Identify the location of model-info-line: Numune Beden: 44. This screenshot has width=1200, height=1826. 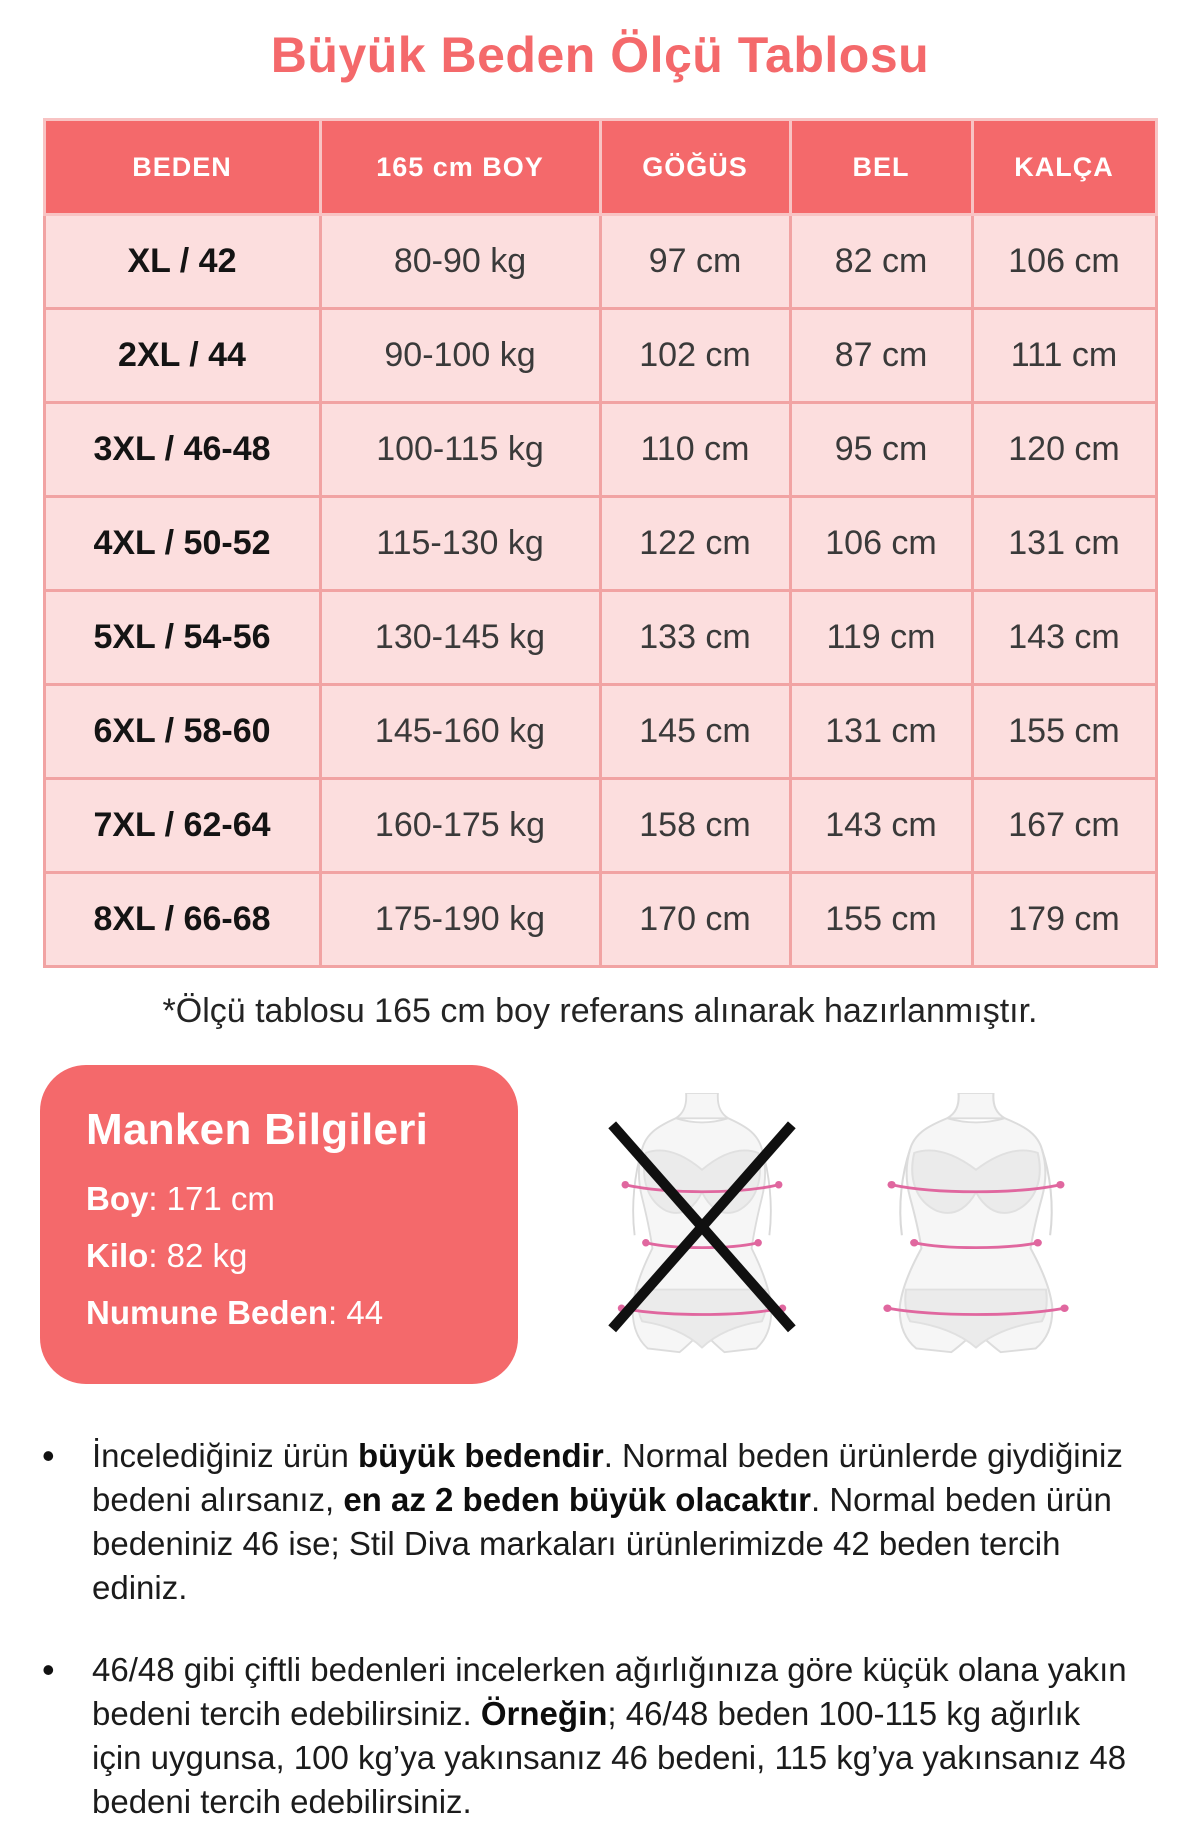
(235, 1312).